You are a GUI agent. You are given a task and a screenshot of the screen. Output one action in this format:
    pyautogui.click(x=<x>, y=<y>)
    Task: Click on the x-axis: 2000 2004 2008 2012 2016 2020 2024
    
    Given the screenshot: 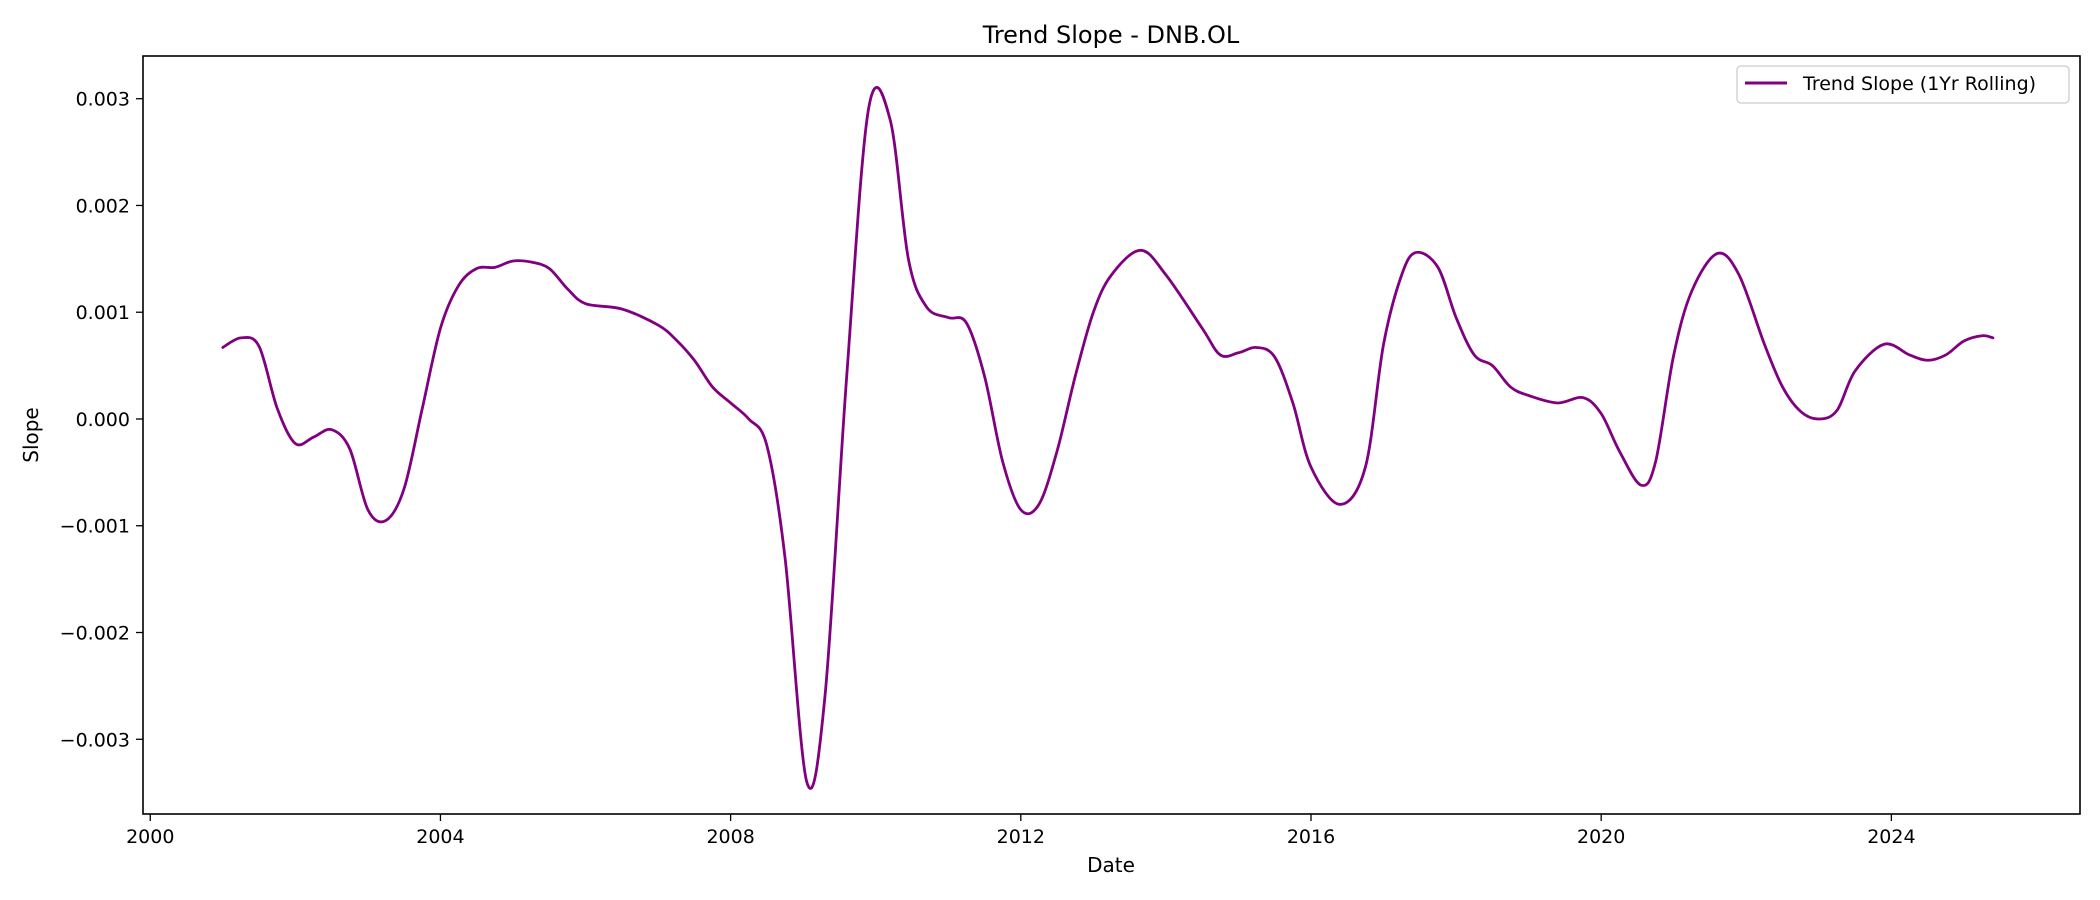 What is the action you would take?
    pyautogui.click(x=1021, y=831)
    